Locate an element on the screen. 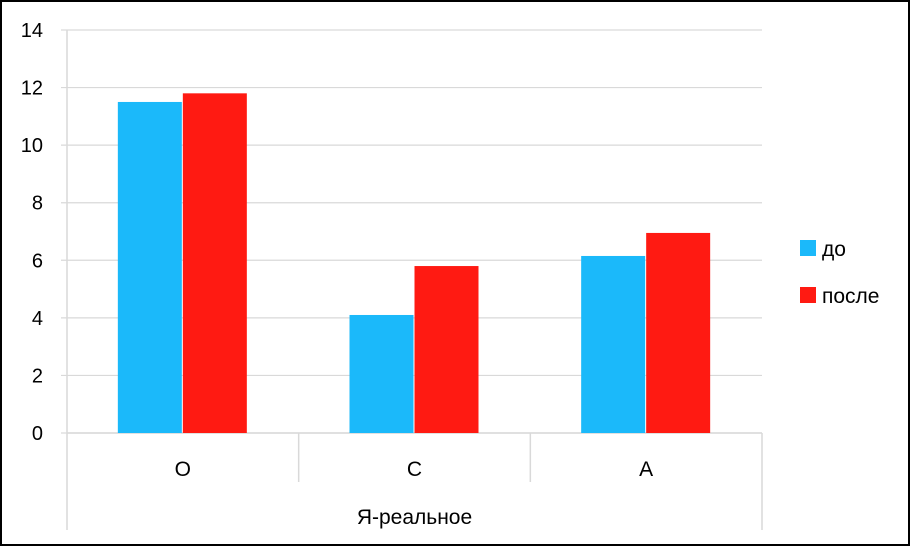 The height and width of the screenshot is (553, 912). y-tick-label: 2 is located at coordinates (37, 376).